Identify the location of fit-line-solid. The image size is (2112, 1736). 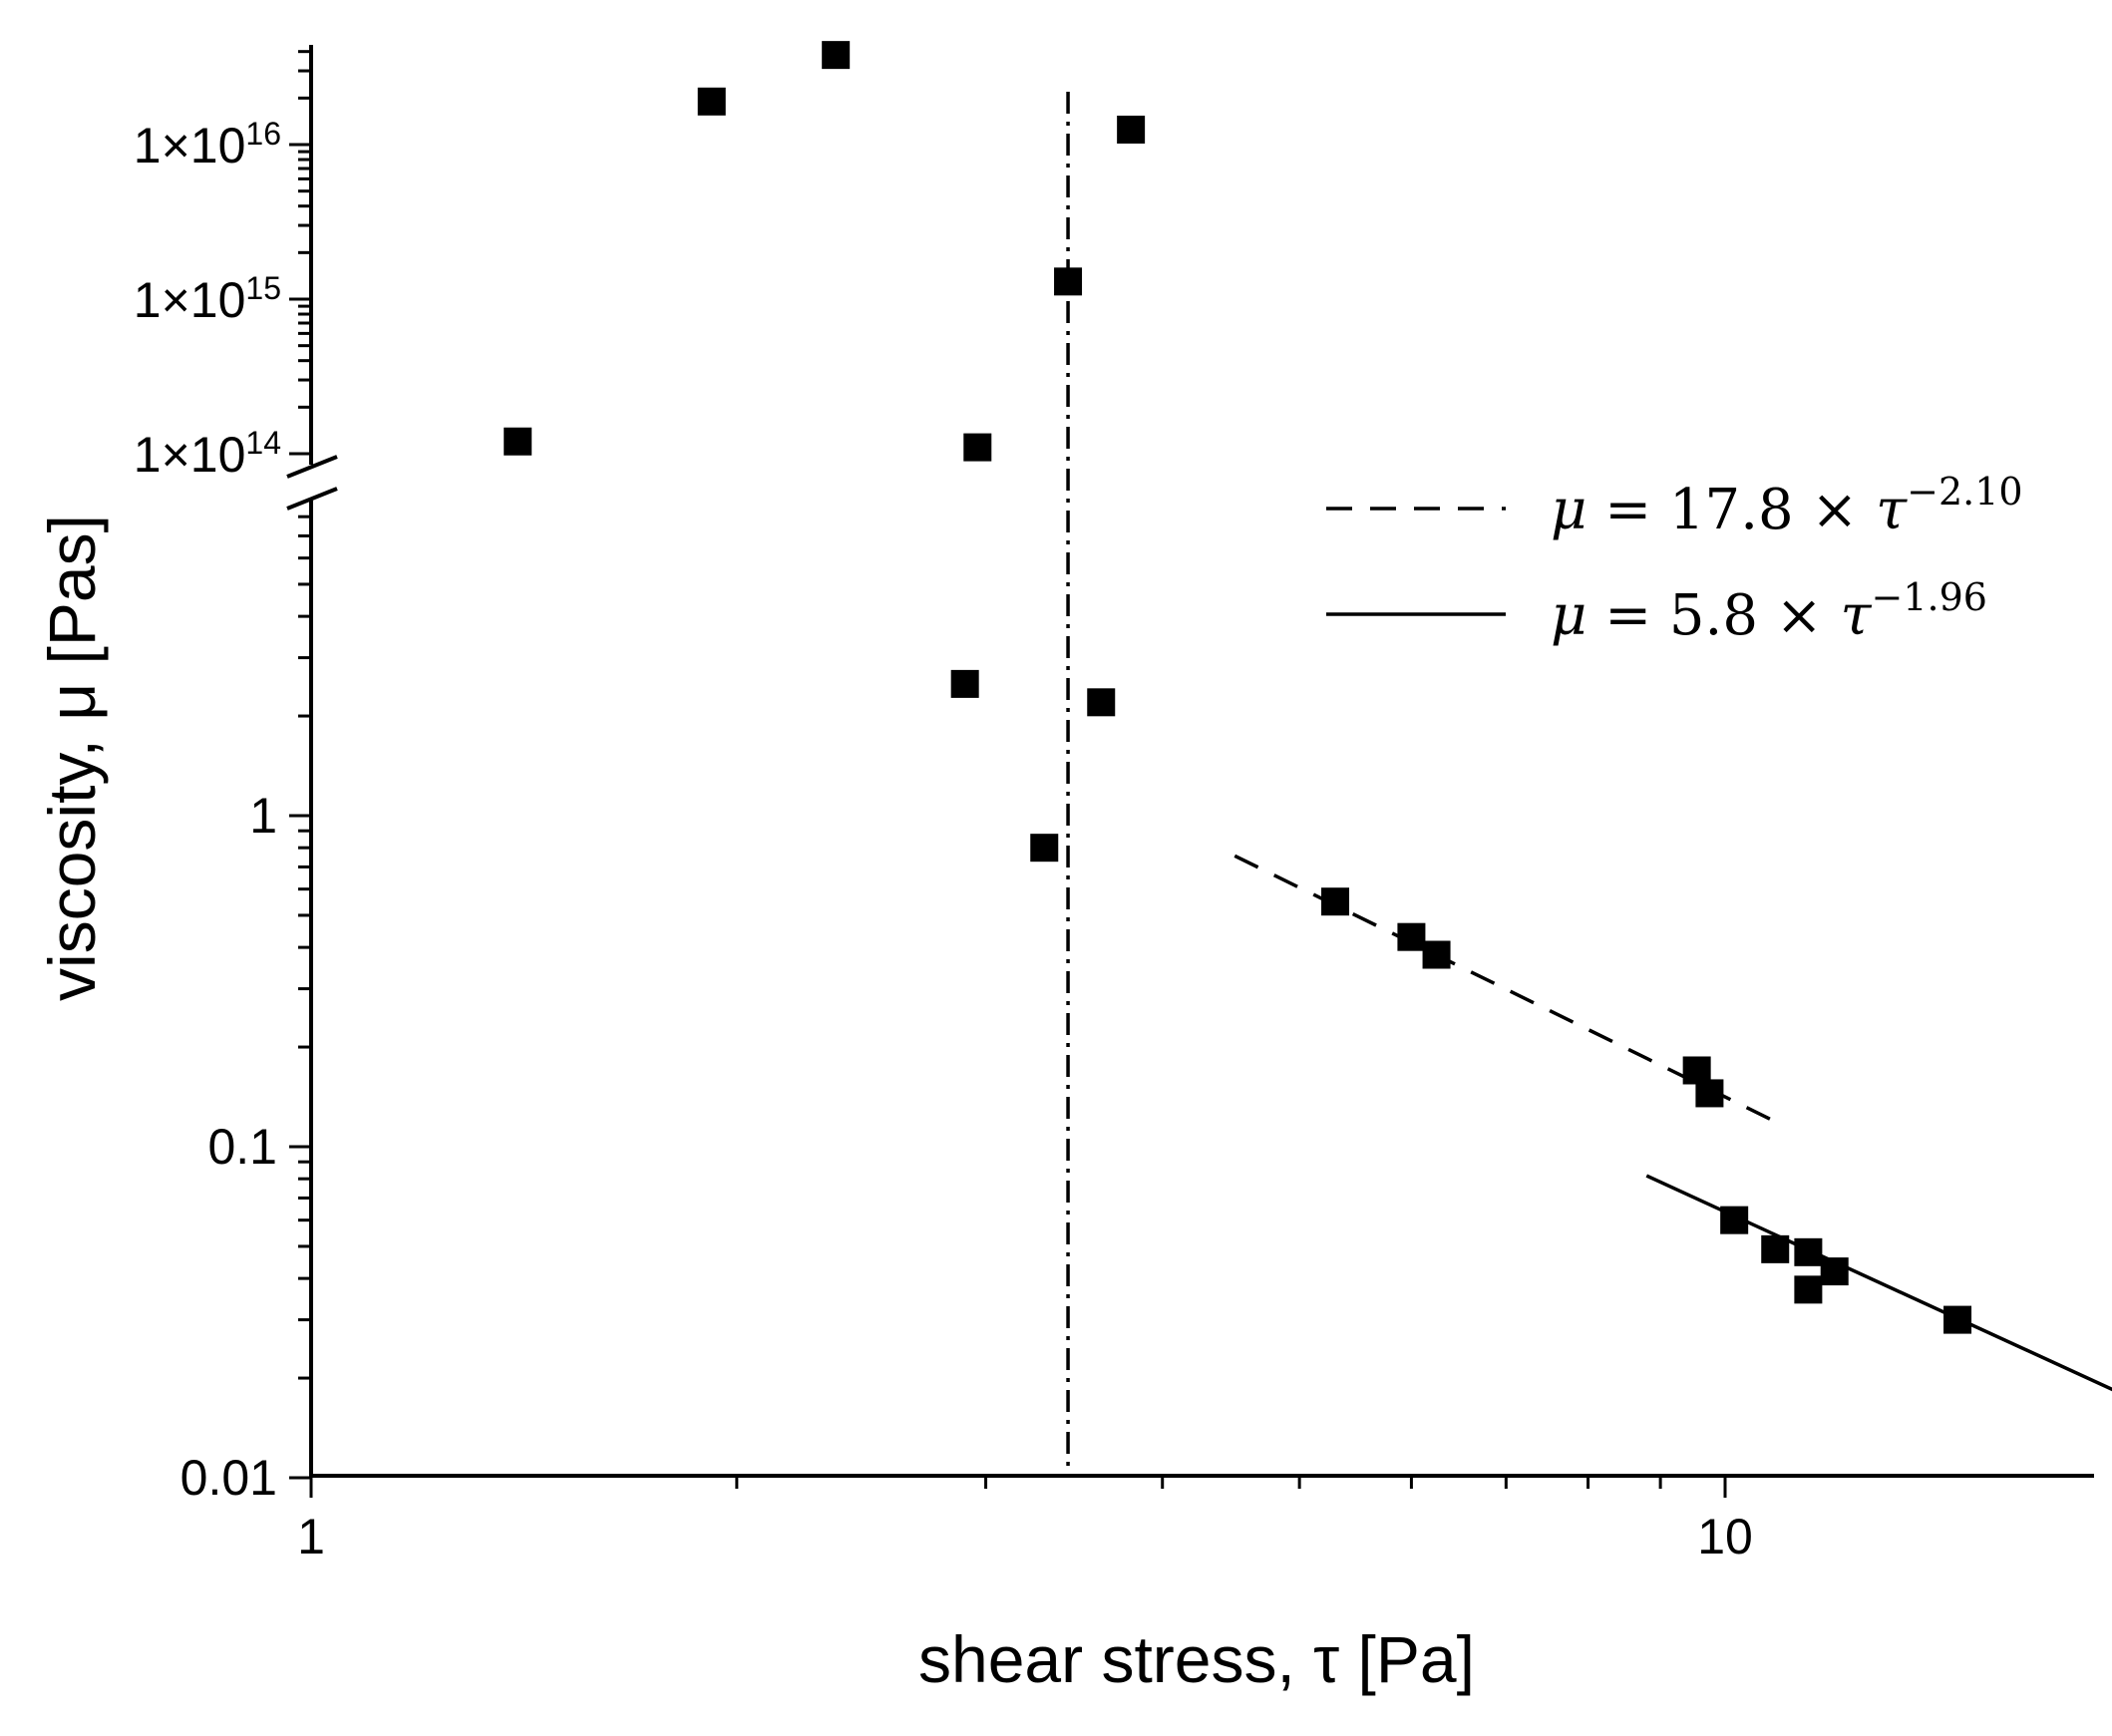
(1879, 1283).